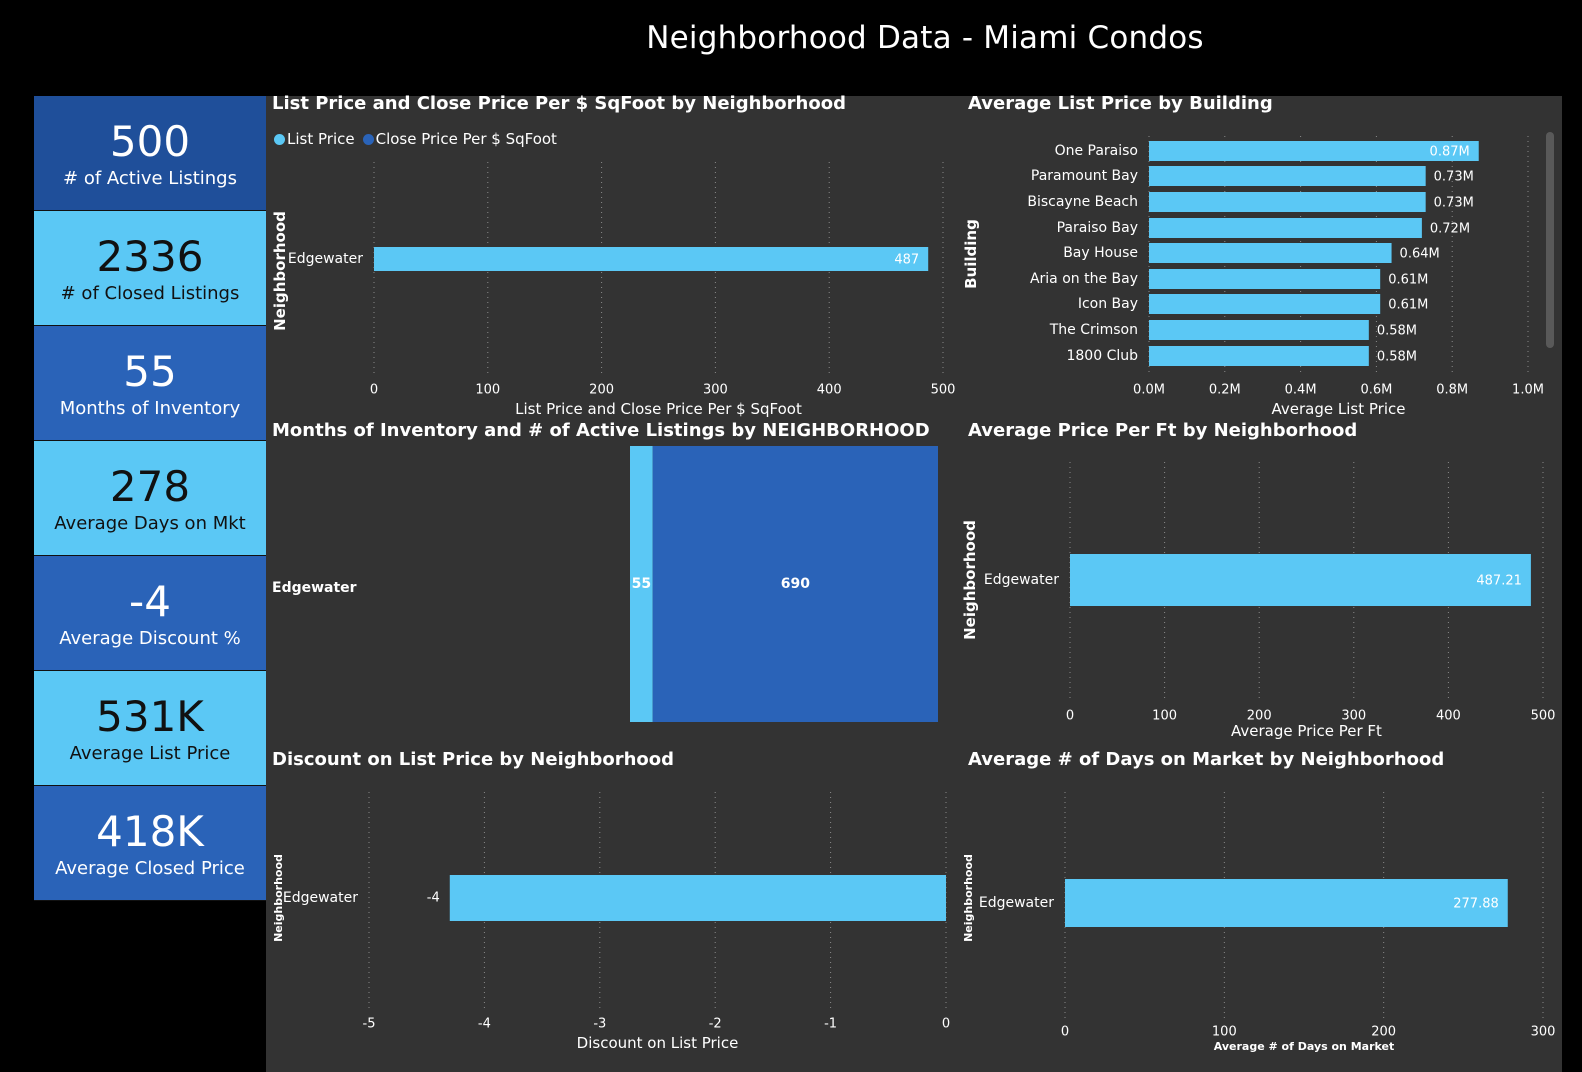 The height and width of the screenshot is (1072, 1582). I want to click on x-tick-label: 0.8M, so click(1452, 390).